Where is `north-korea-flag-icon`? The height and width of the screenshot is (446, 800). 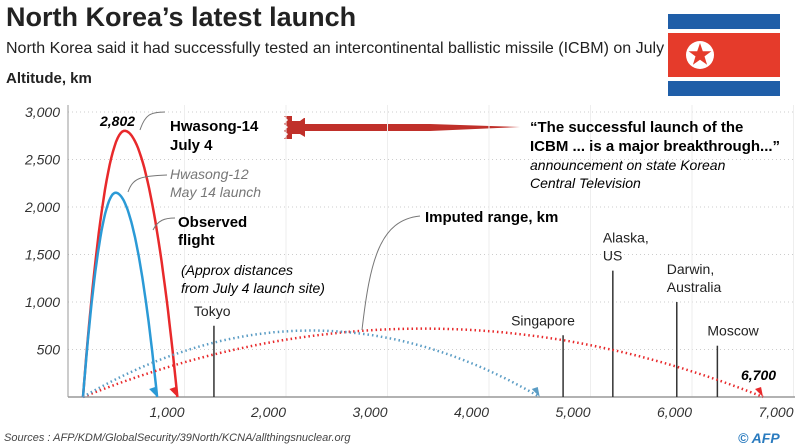 north-korea-flag-icon is located at coordinates (724, 55).